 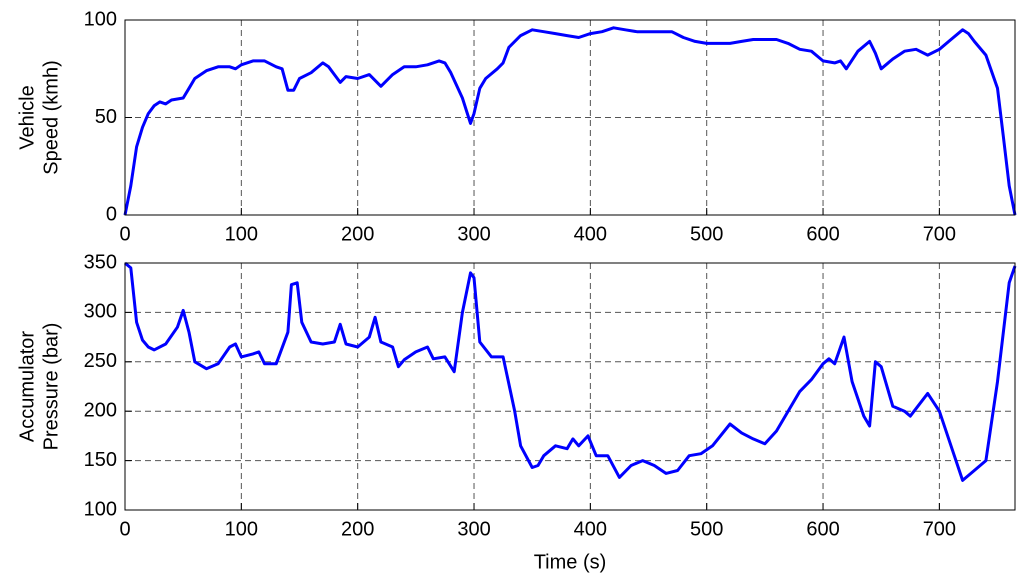 I want to click on y-tick-label: 150, so click(x=100, y=460).